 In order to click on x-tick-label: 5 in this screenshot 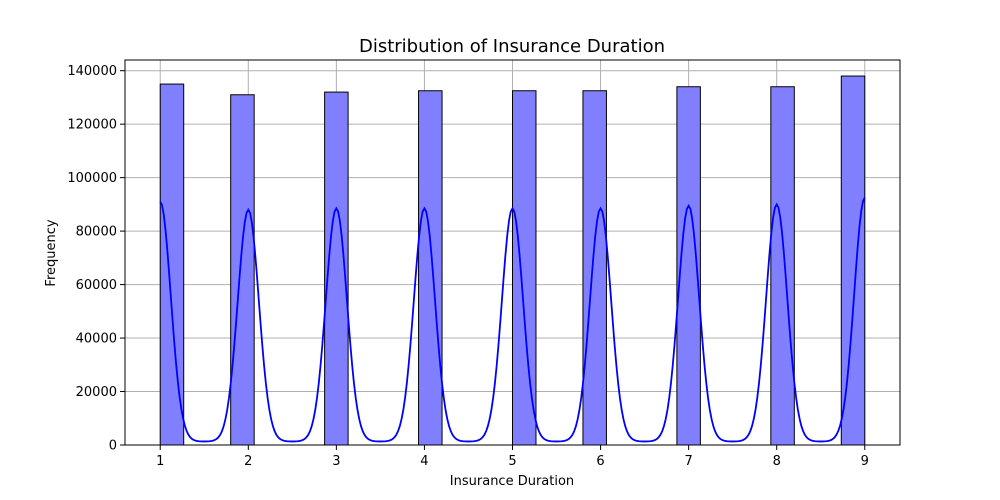, I will do `click(512, 461)`.